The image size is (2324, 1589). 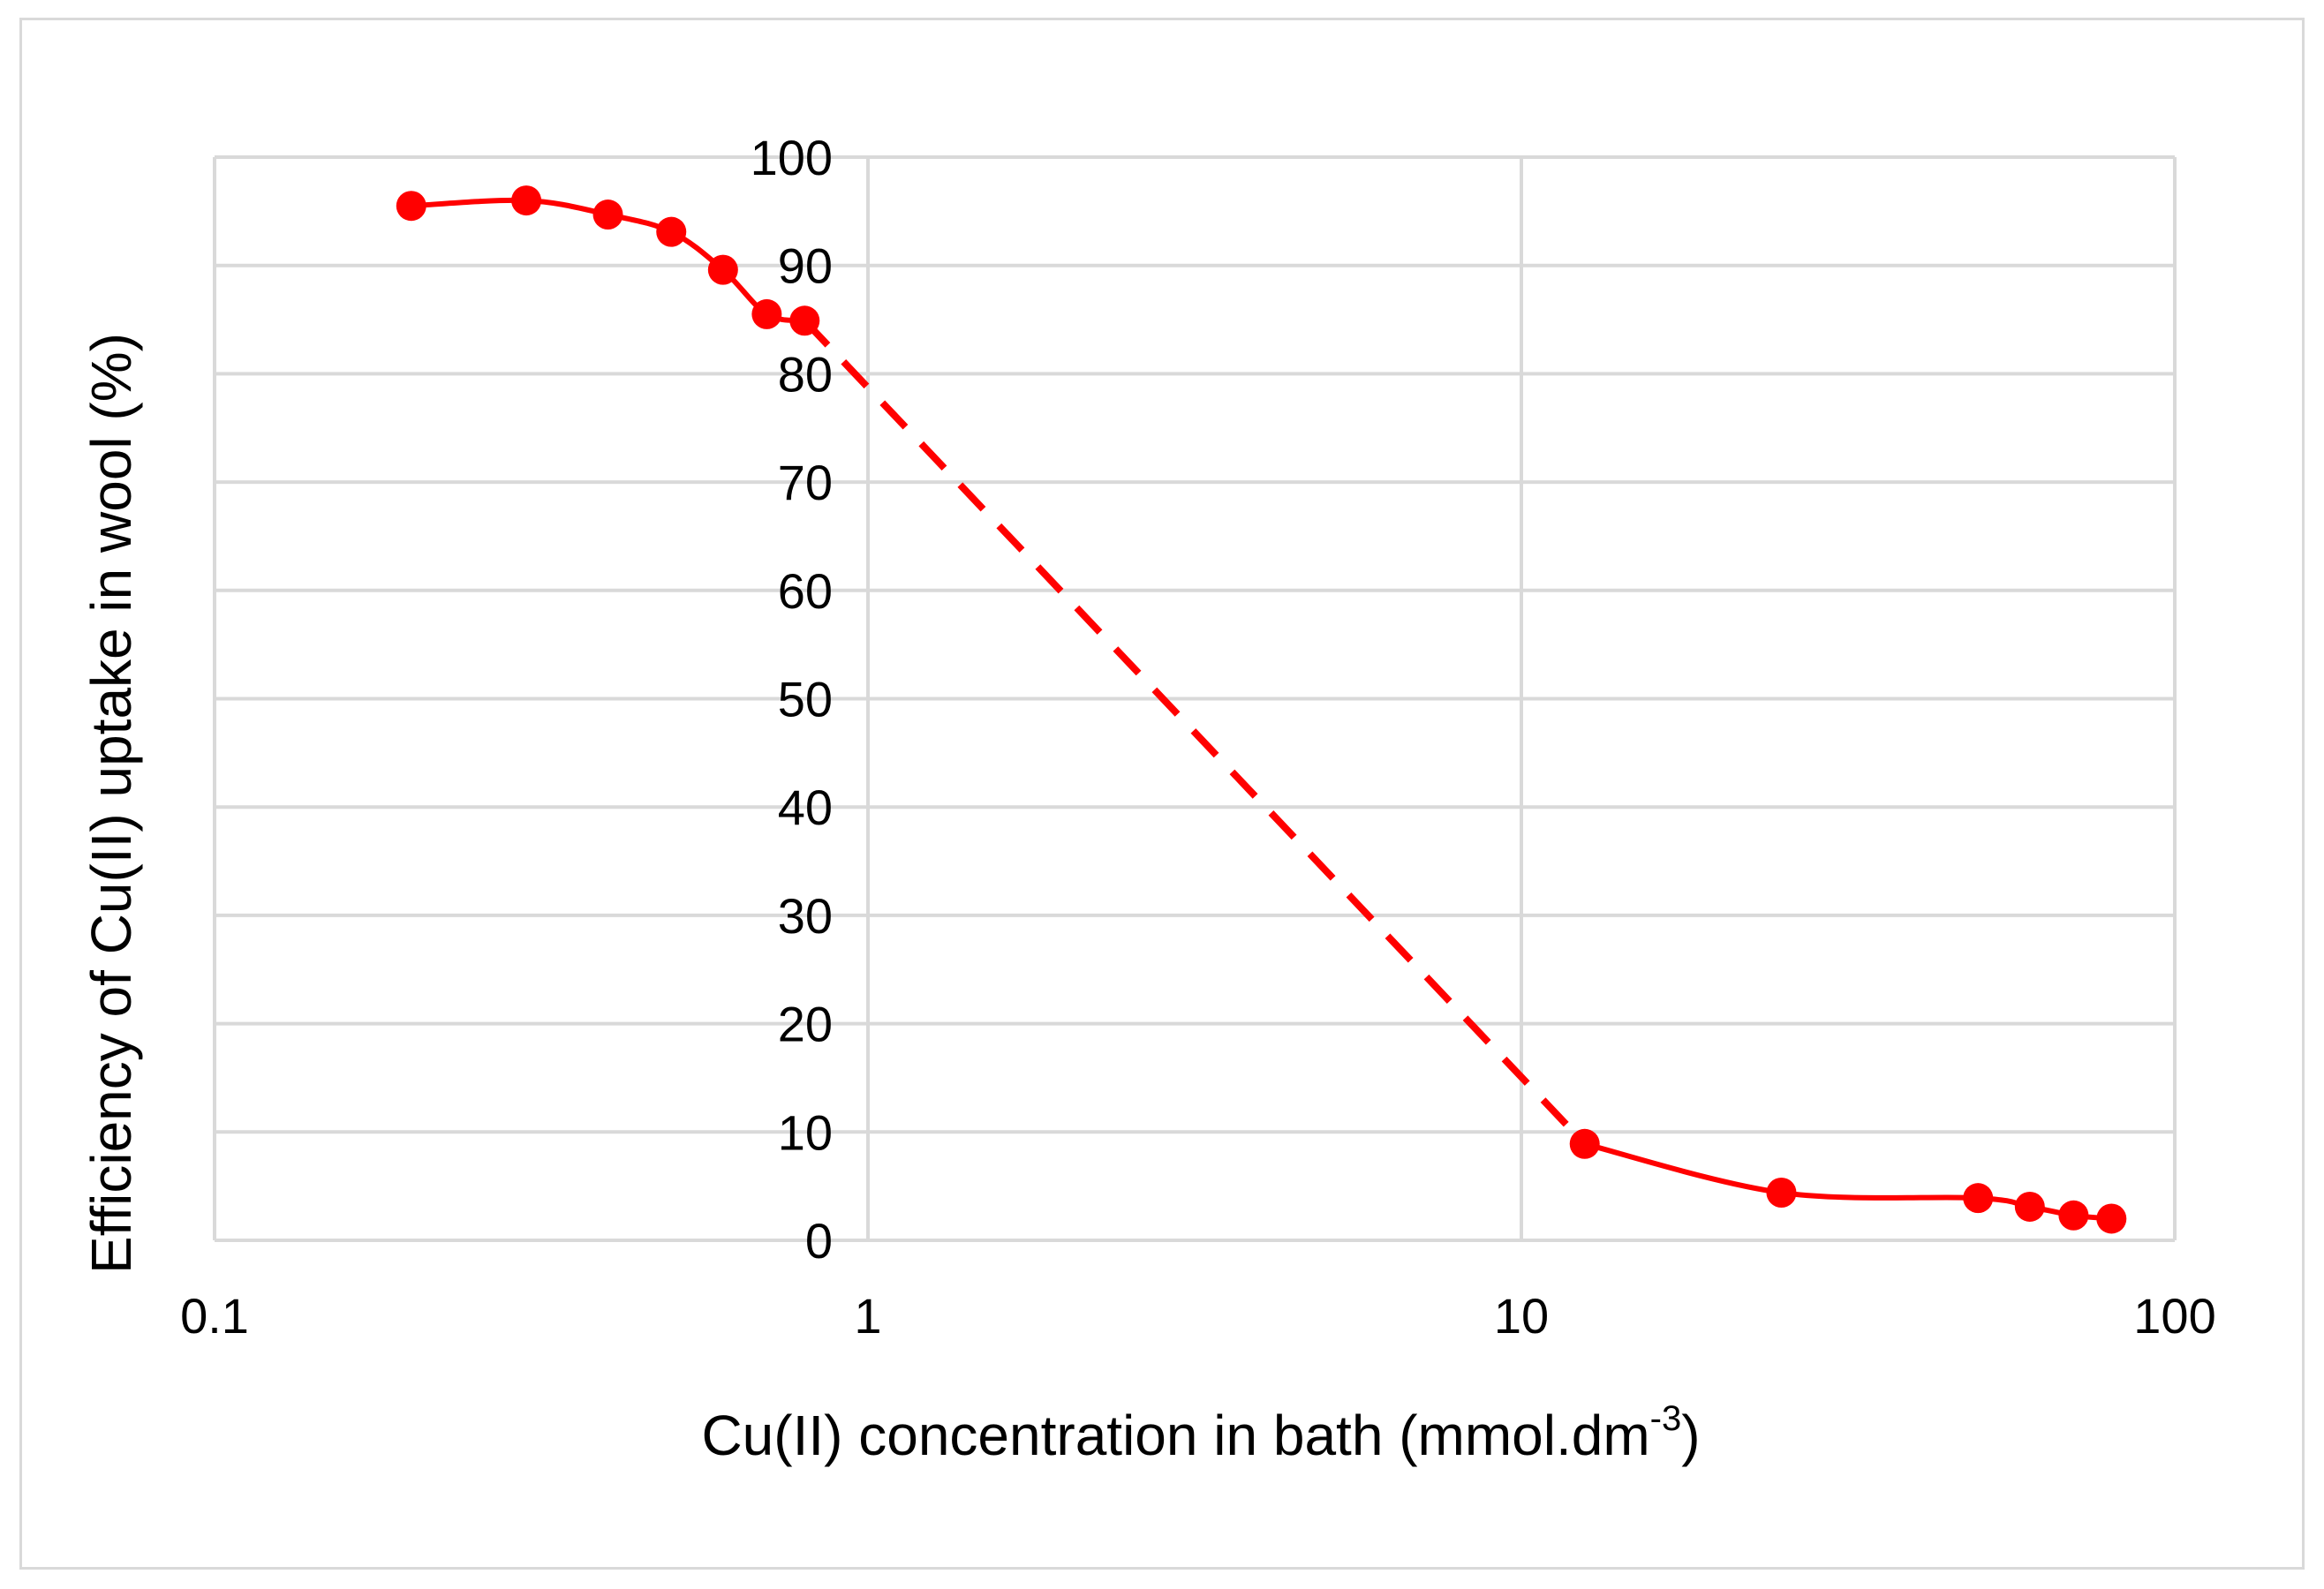 What do you see at coordinates (806, 807) in the screenshot?
I see `y-tick-label: 40` at bounding box center [806, 807].